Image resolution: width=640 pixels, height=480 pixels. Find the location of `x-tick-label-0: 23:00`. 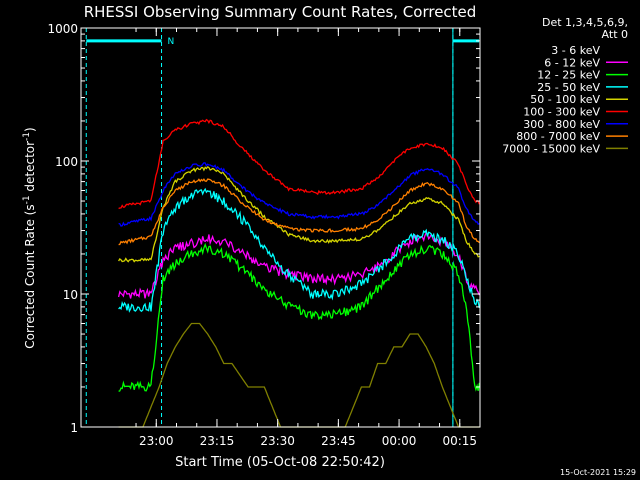

x-tick-label-0: 23:00 is located at coordinates (156, 441).